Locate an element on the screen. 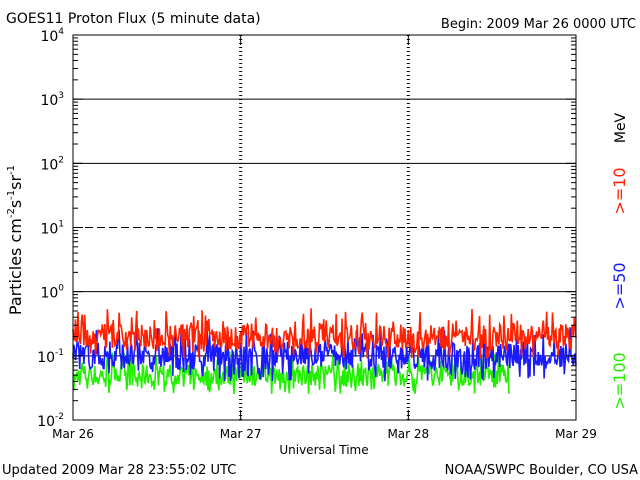 Image resolution: width=640 pixels, height=480 pixels. x-tick-label: Mar 27 is located at coordinates (241, 434).